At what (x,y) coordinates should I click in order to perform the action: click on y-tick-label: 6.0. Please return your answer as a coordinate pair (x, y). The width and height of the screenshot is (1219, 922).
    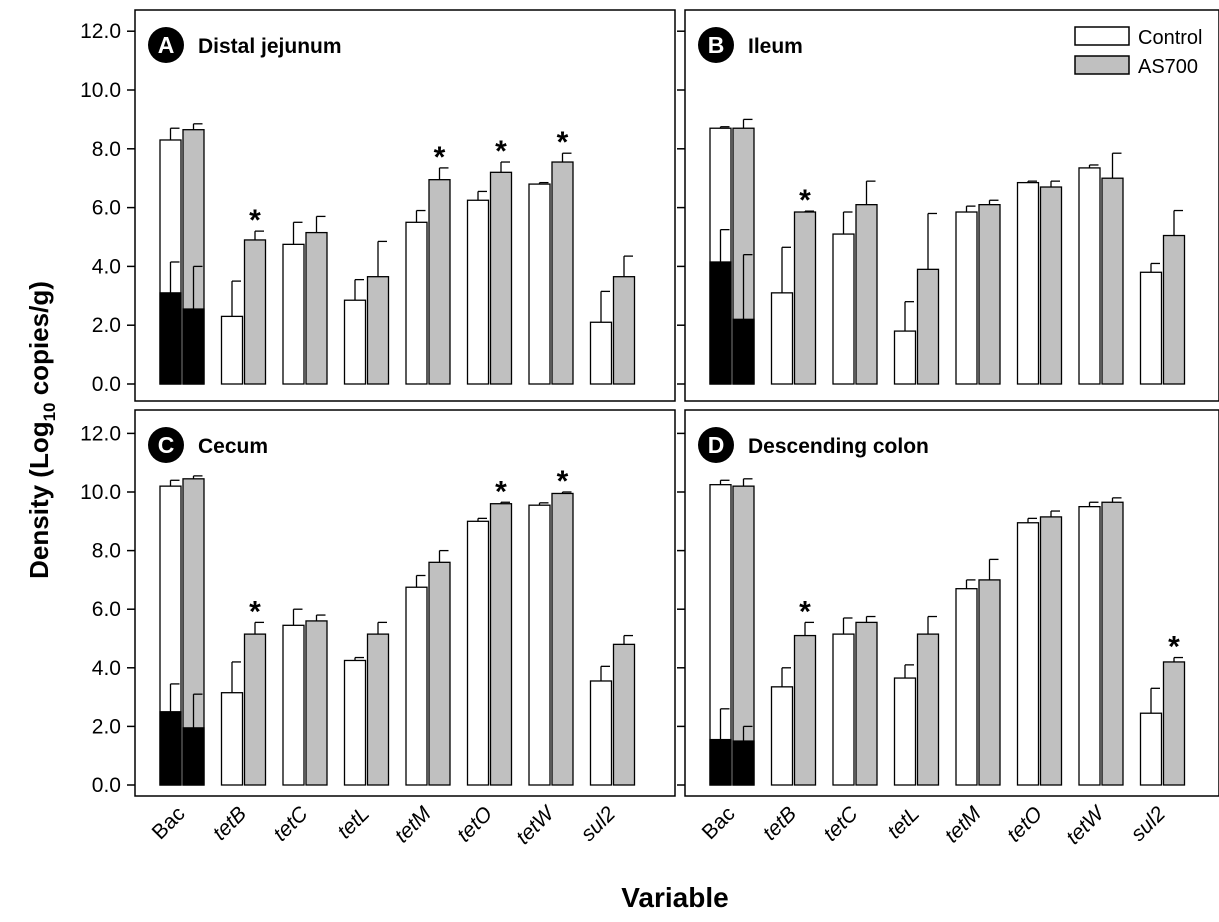
    Looking at the image, I should click on (106, 208).